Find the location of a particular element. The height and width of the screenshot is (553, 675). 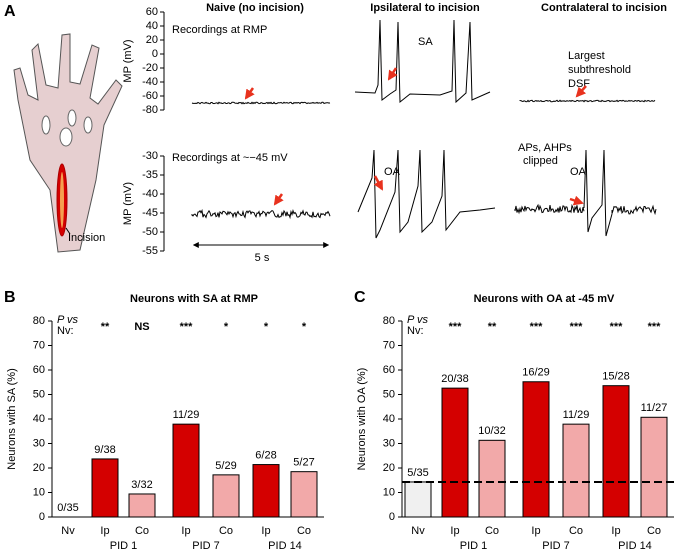

annotation: APs, AHPs is located at coordinates (545, 148).